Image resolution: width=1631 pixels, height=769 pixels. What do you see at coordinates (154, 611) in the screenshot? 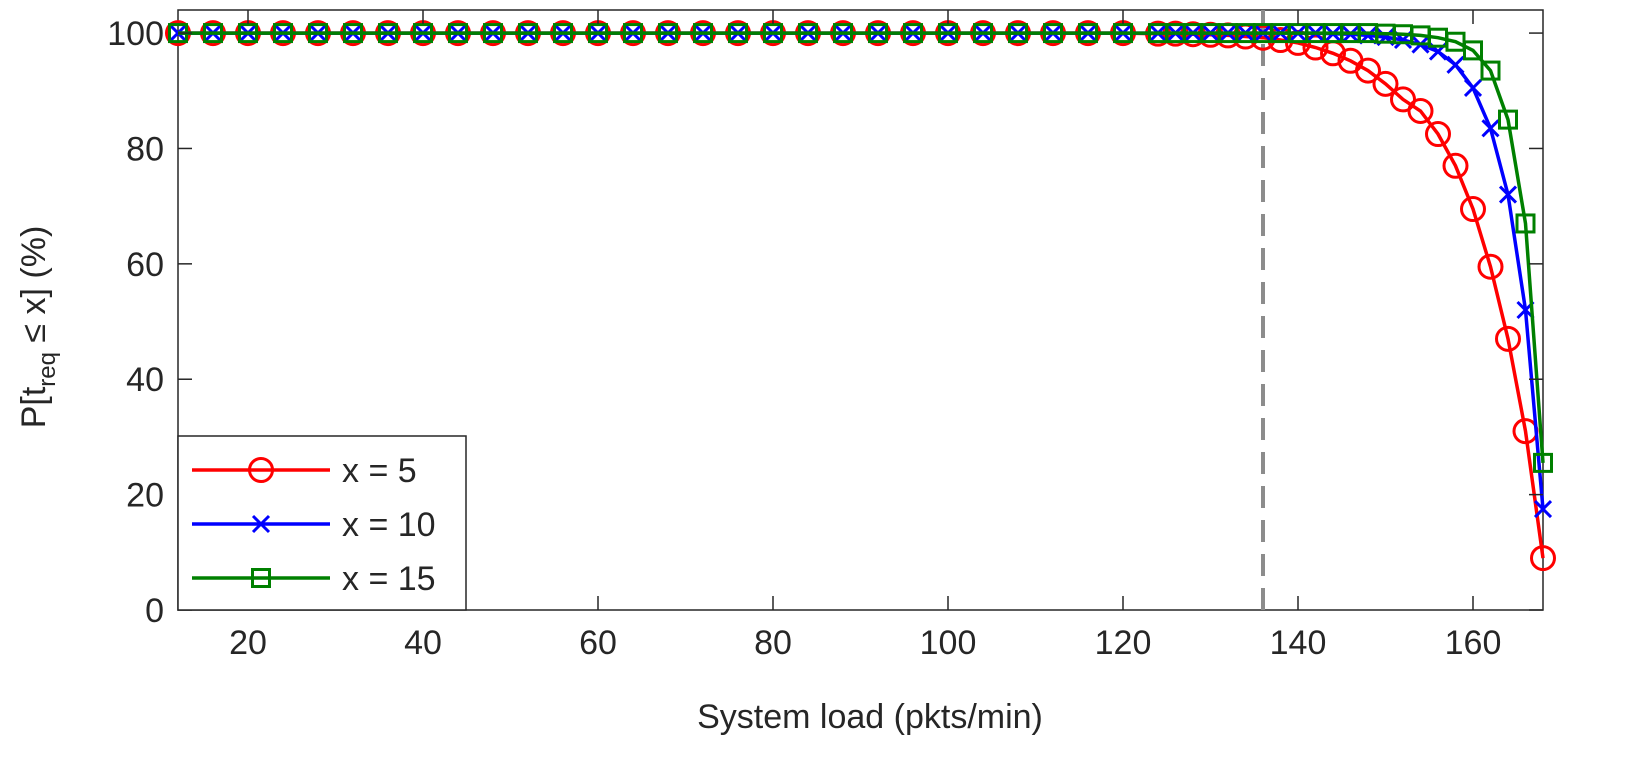
I see `y-tick-label: 0` at bounding box center [154, 611].